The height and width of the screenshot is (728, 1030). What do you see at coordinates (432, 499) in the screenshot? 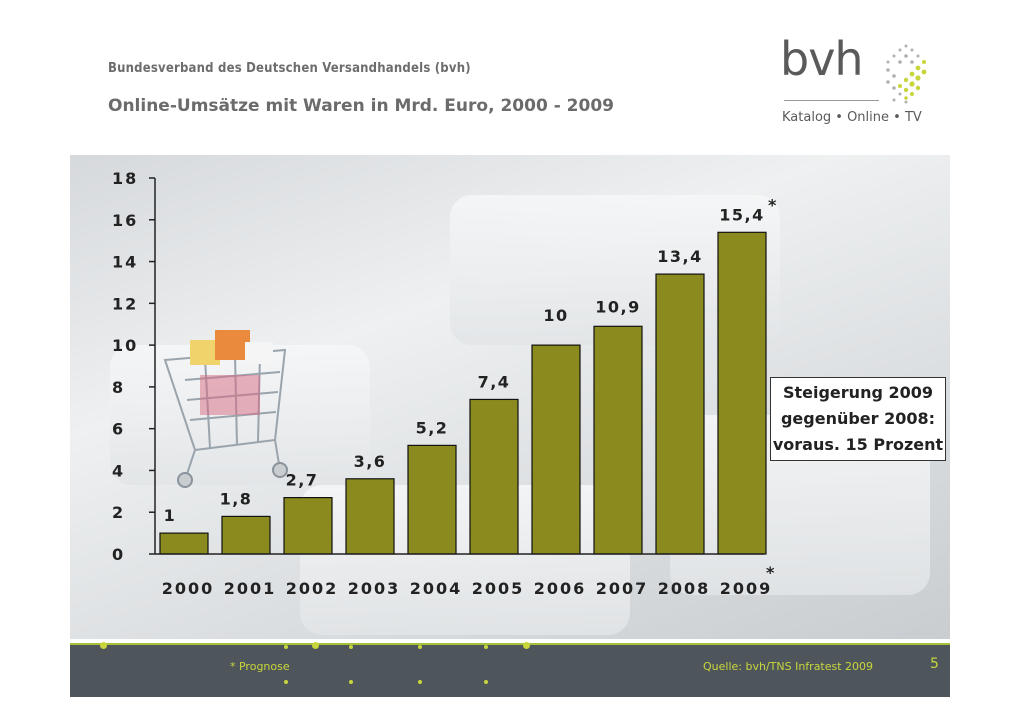
I see `bar-2004` at bounding box center [432, 499].